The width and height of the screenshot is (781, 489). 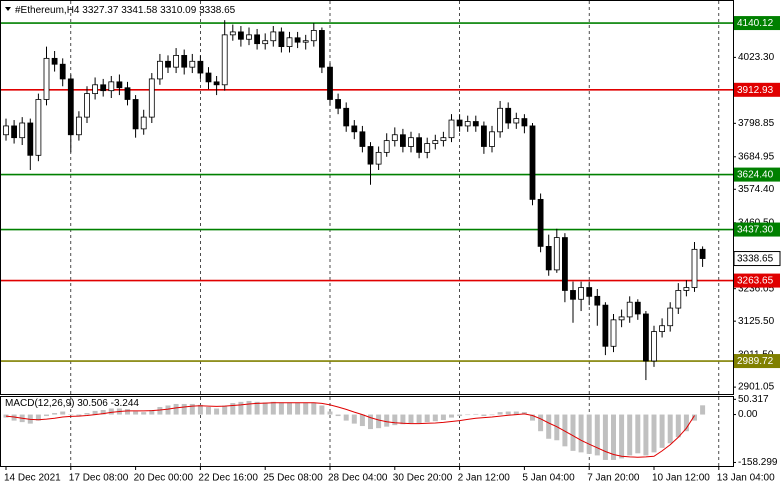 I want to click on macd-title: MACD(12,26,9), so click(x=39, y=403).